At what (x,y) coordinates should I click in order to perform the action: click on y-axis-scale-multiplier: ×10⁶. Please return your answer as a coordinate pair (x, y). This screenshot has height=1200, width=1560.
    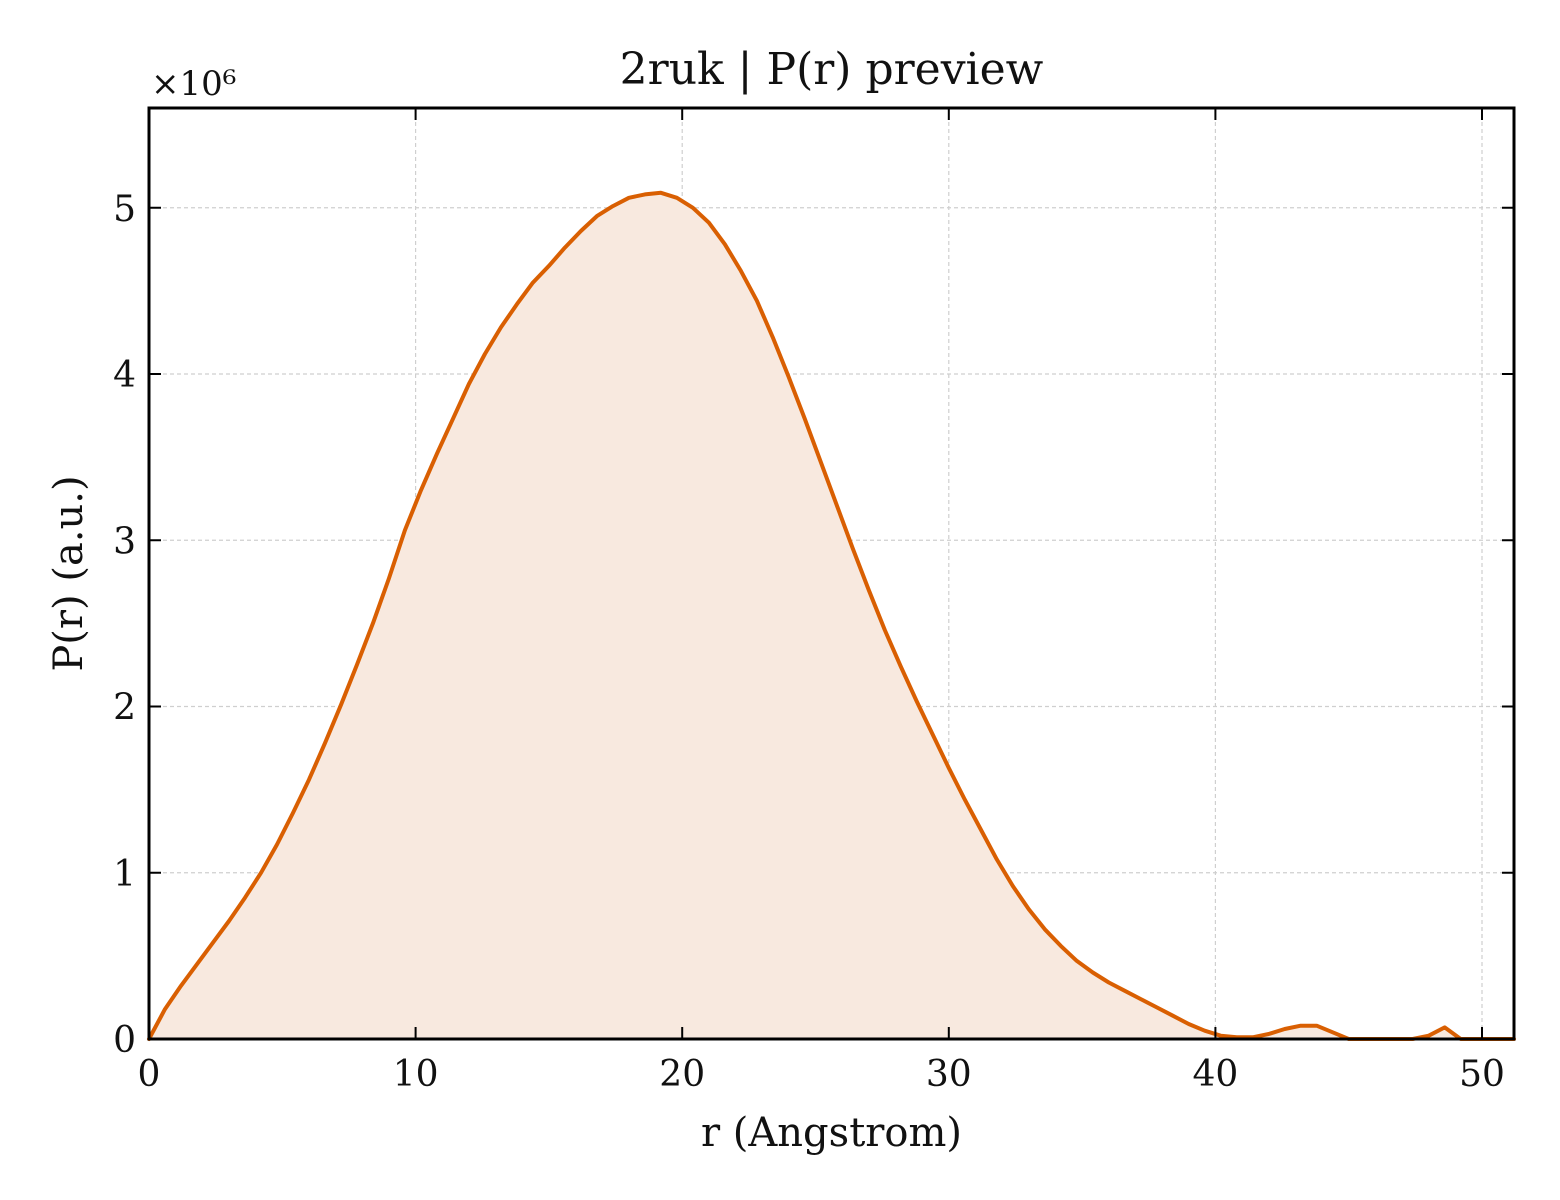
    Looking at the image, I should click on (193, 84).